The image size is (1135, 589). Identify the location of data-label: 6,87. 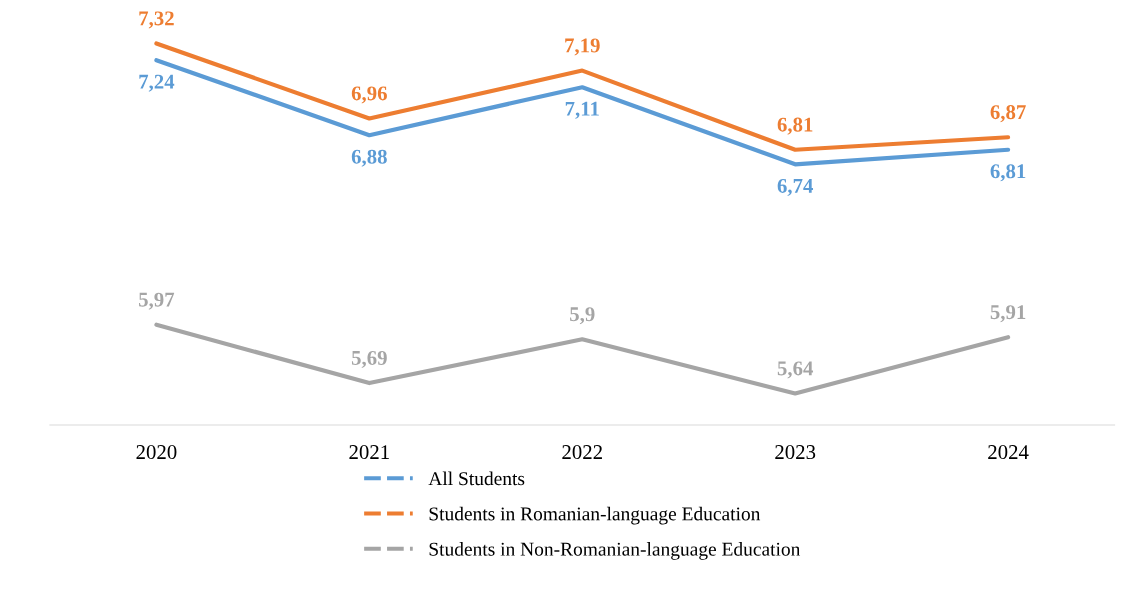
(1008, 114).